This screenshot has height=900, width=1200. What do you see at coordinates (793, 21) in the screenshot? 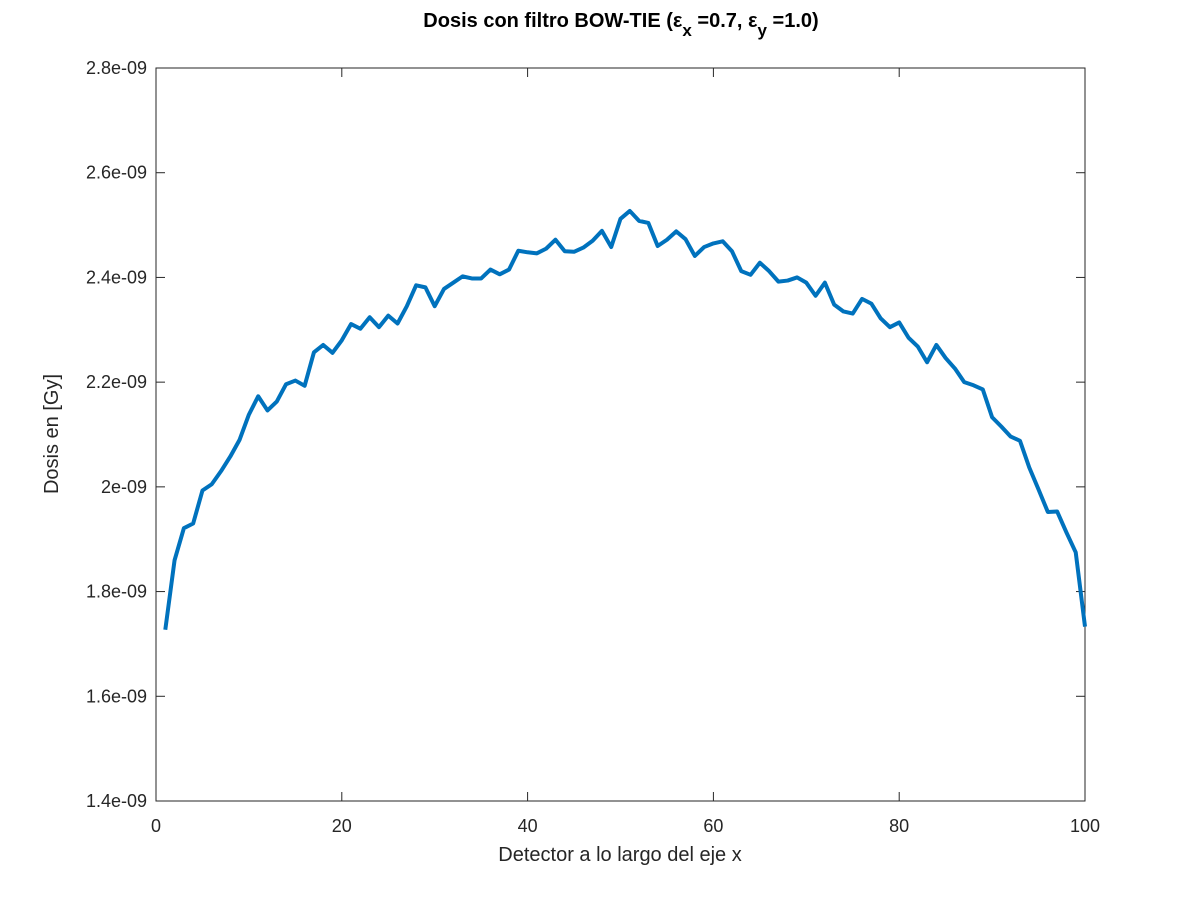
I see `title-suffix: =1.0)` at bounding box center [793, 21].